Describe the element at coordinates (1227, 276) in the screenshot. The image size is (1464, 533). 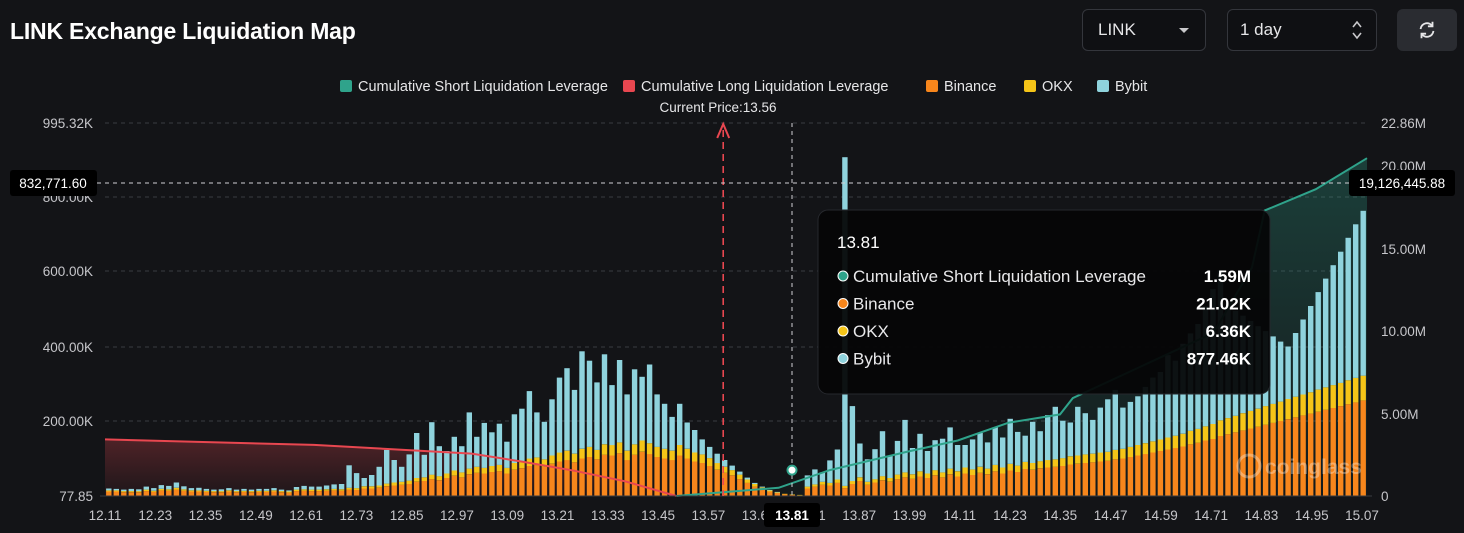
I see `tooltip-row-value: 1.59M` at that location.